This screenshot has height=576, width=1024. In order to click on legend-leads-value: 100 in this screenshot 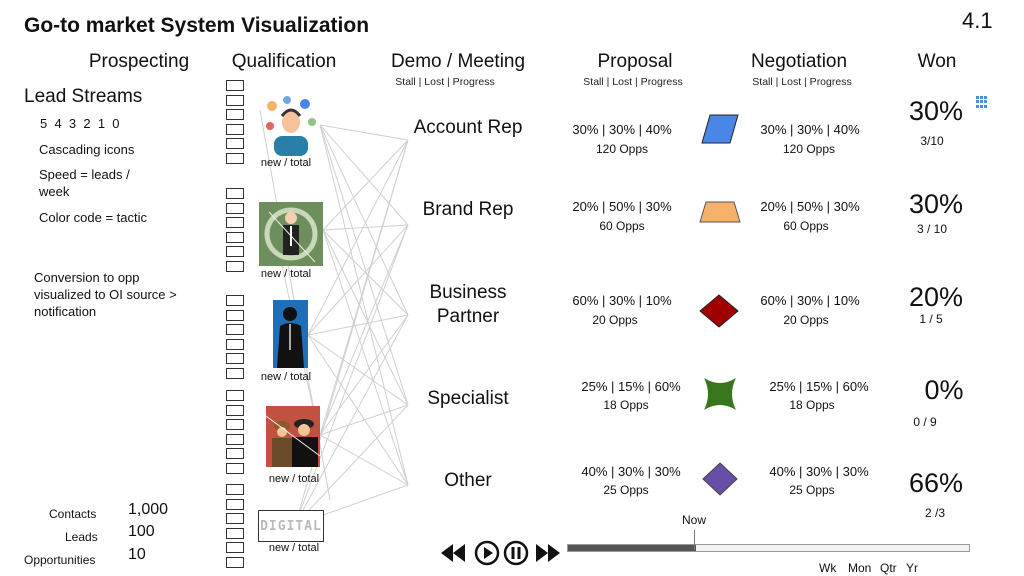, I will do `click(141, 531)`.